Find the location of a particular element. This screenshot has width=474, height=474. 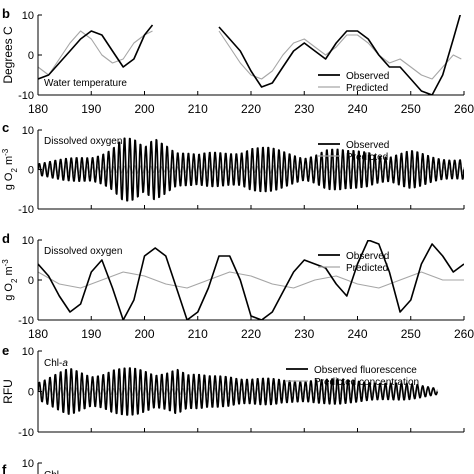

legend-label-c-0: Observed is located at coordinates (367, 145).